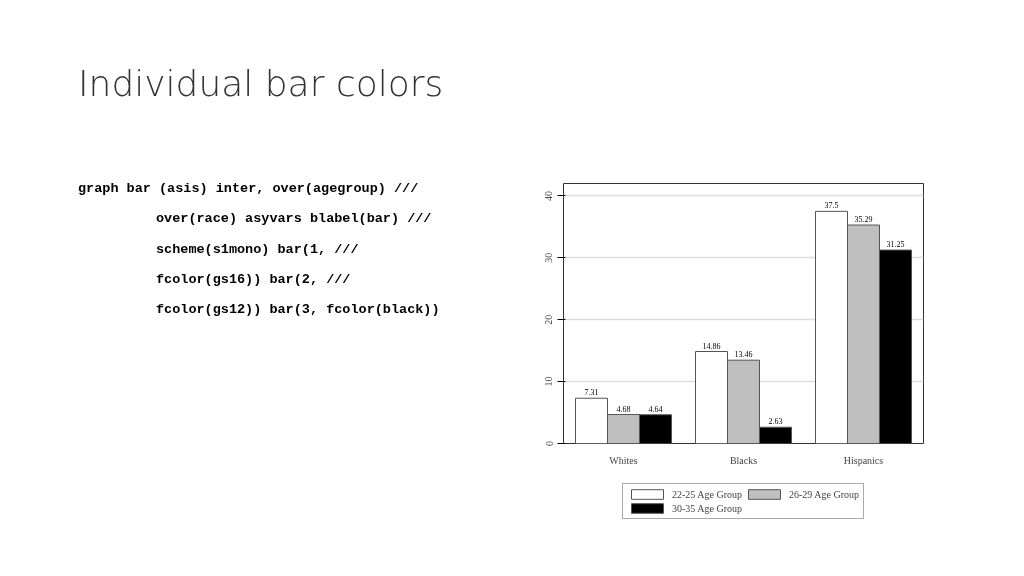 The image size is (1024, 576). Describe the element at coordinates (831, 206) in the screenshot. I see `data-label: 37.5` at that location.